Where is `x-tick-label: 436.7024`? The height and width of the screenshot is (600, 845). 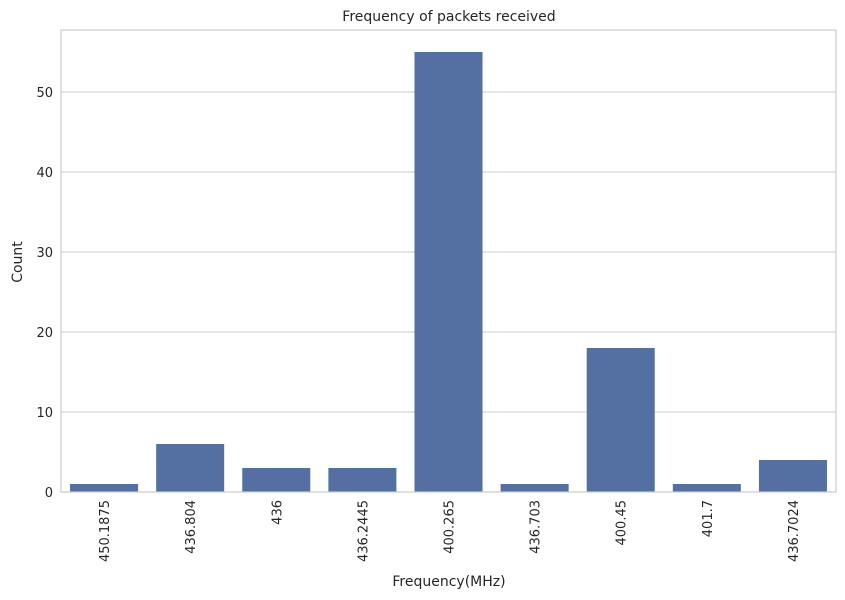 x-tick-label: 436.7024 is located at coordinates (794, 531).